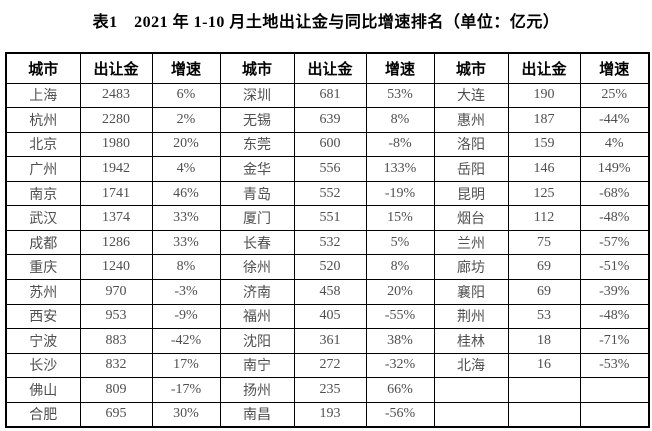 The width and height of the screenshot is (652, 431). Describe the element at coordinates (327, 414) in the screenshot. I see `table-row: 合肥 695 30% 南昌 193 -56%` at that location.